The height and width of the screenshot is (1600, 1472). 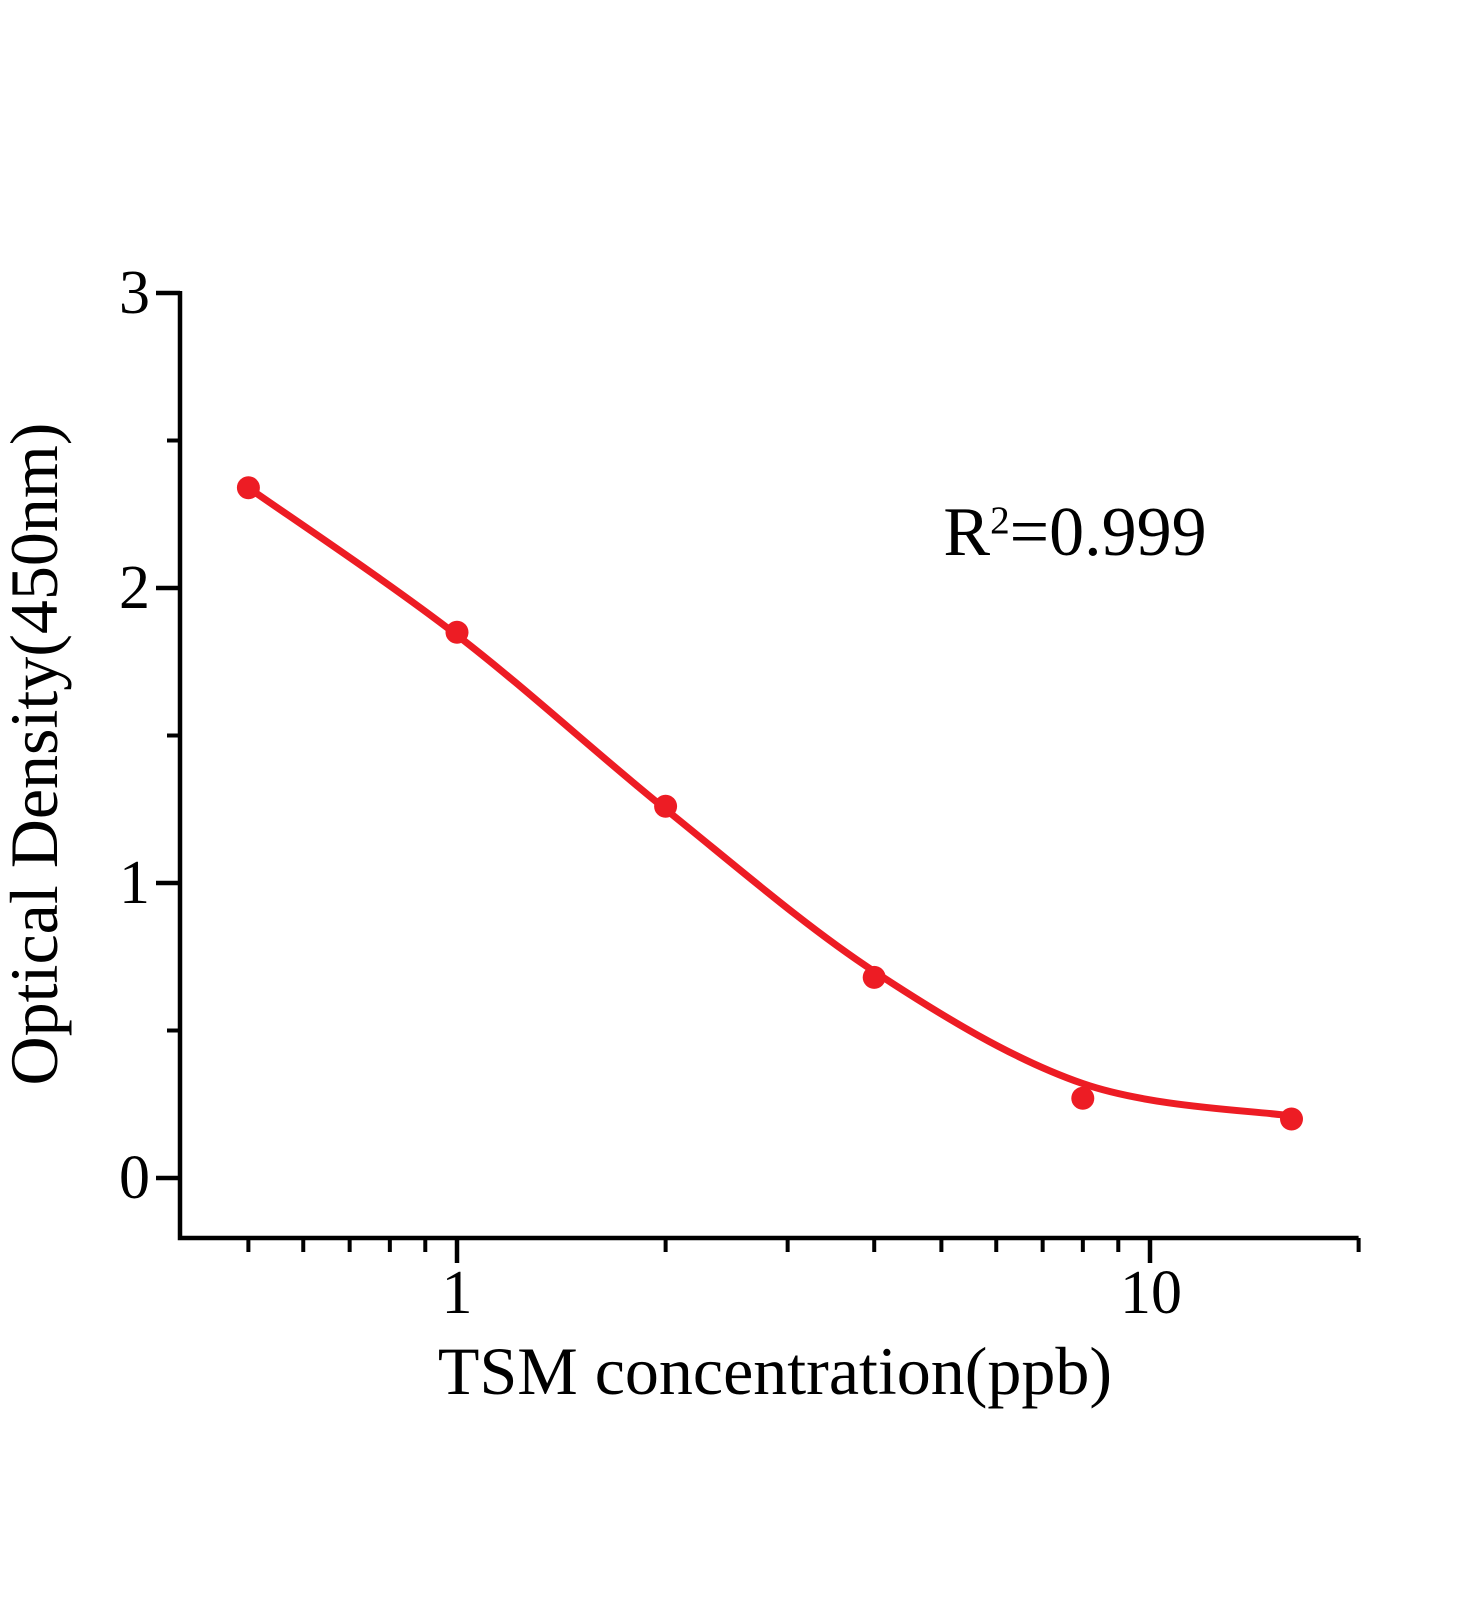 I want to click on r-squared-value: =0.999, so click(x=1108, y=532).